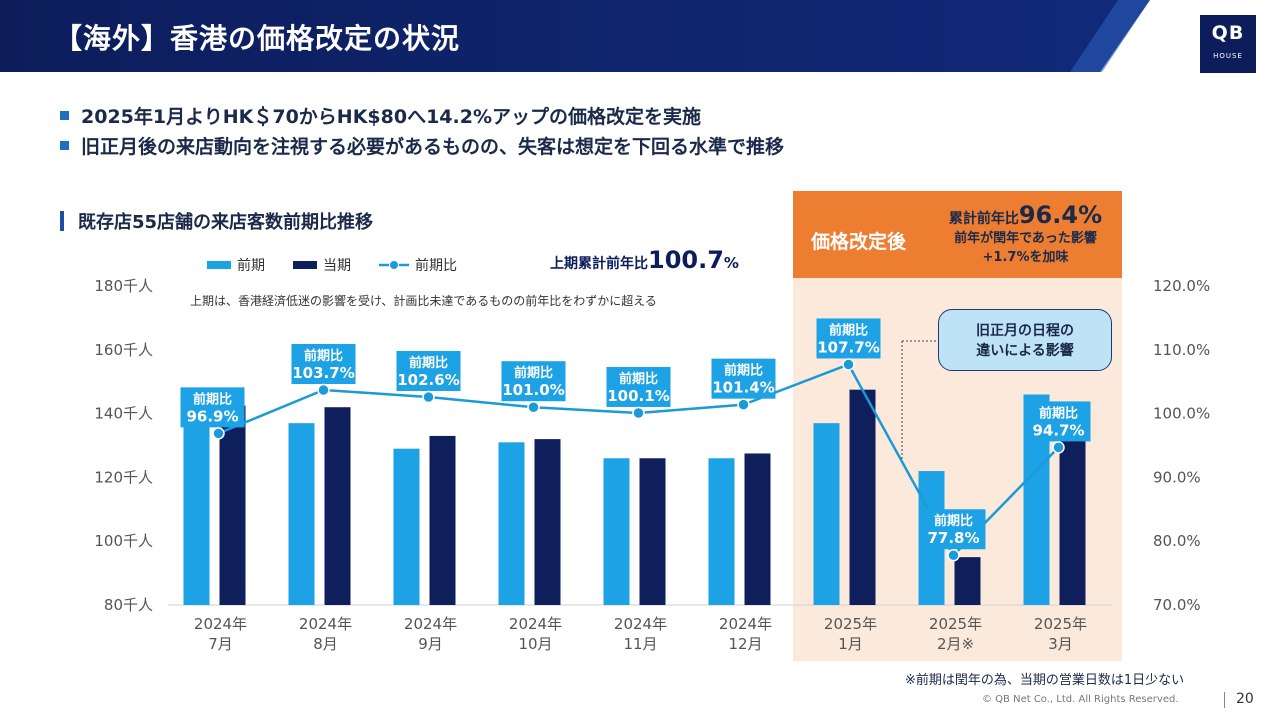 This screenshot has width=1280, height=720. Describe the element at coordinates (62, 221) in the screenshot. I see `section-marker-icon` at that location.